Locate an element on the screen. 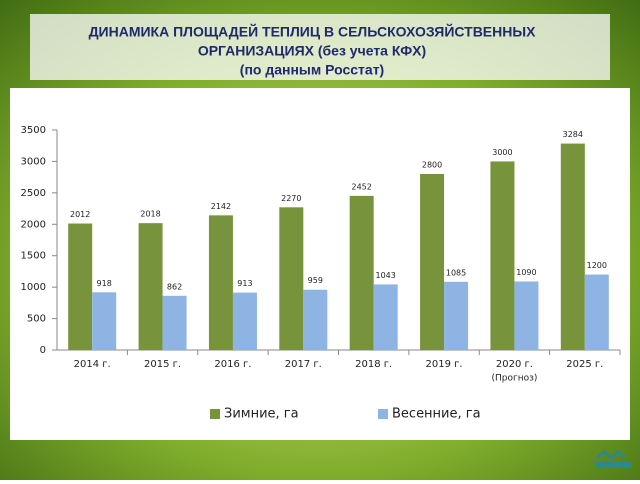 This screenshot has height=484, width=640. legend-label: Весенние, га is located at coordinates (436, 414).